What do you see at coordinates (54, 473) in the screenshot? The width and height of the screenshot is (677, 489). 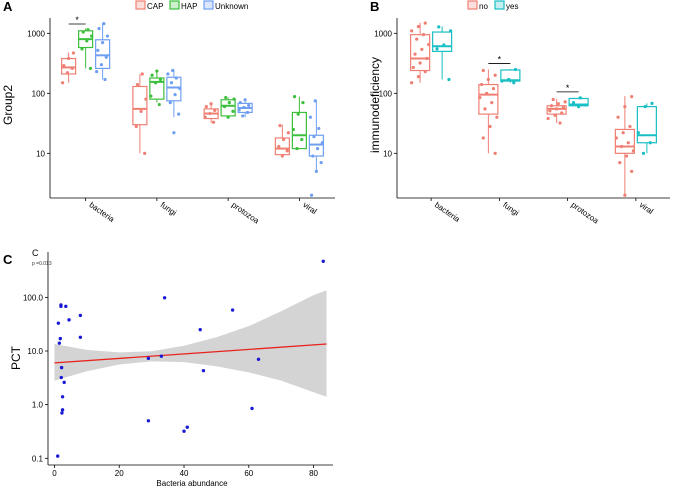 I see `x-tick-label: 0` at bounding box center [54, 473].